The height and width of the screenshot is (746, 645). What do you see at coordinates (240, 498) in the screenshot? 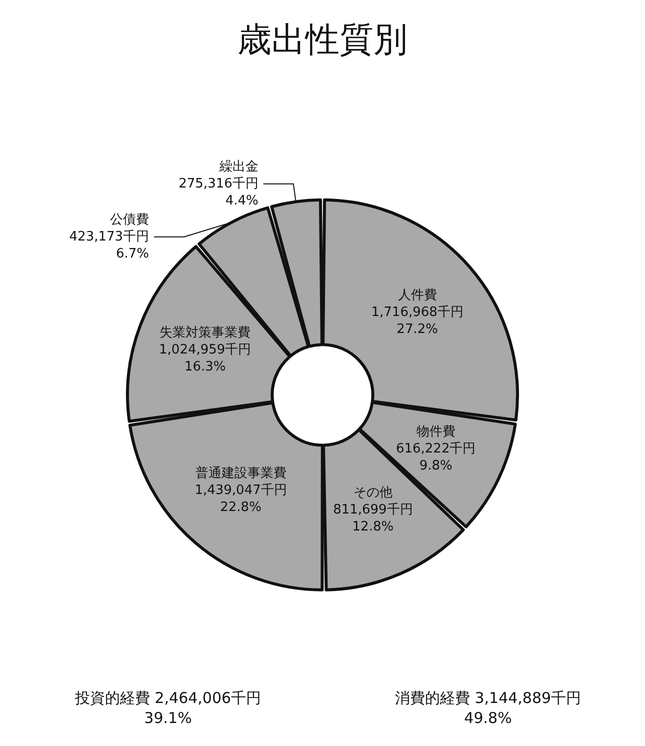
I see `data-label: 1,439,047千円 22.8%` at bounding box center [240, 498].